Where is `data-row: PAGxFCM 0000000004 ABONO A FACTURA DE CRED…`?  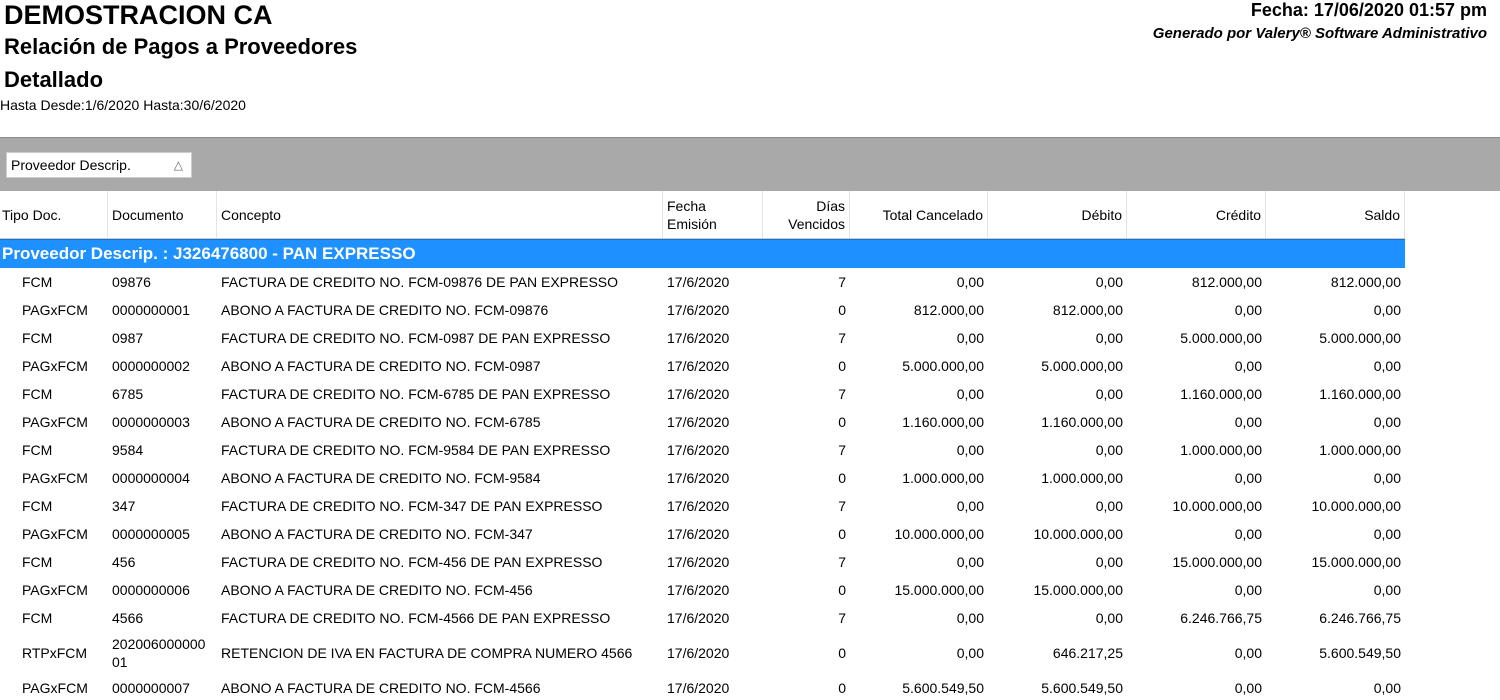
data-row: PAGxFCM 0000000004 ABONO A FACTURA DE CRED… is located at coordinates (702, 478).